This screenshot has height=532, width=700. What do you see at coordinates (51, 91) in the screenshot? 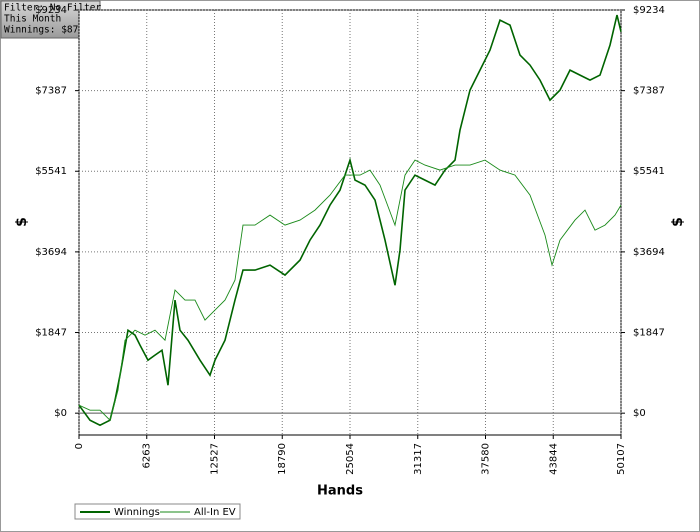
I see `y-tick-label: $7387` at bounding box center [51, 91].